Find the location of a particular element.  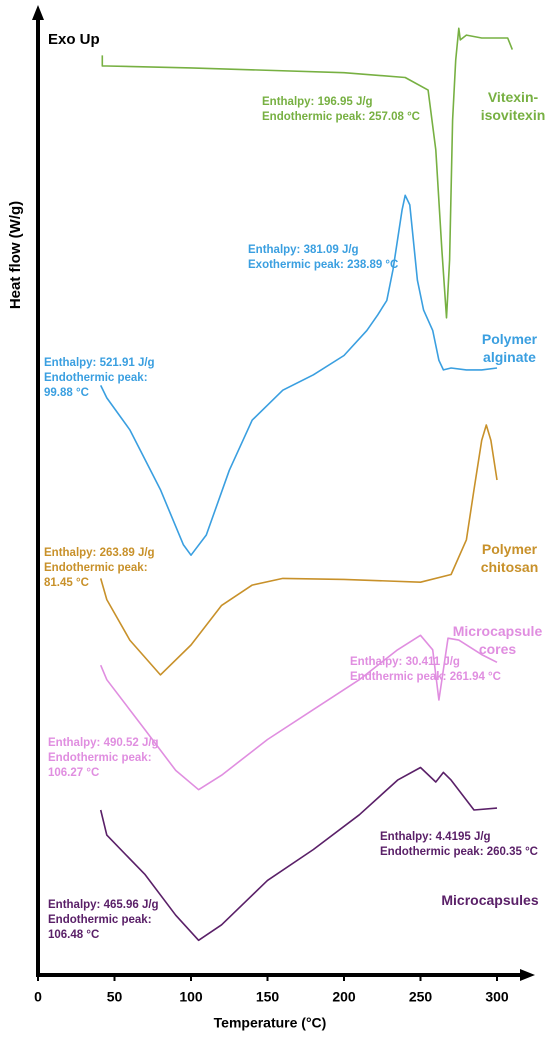

annotation-line: Enthalpy: 490.52 J/g is located at coordinates (103, 743).